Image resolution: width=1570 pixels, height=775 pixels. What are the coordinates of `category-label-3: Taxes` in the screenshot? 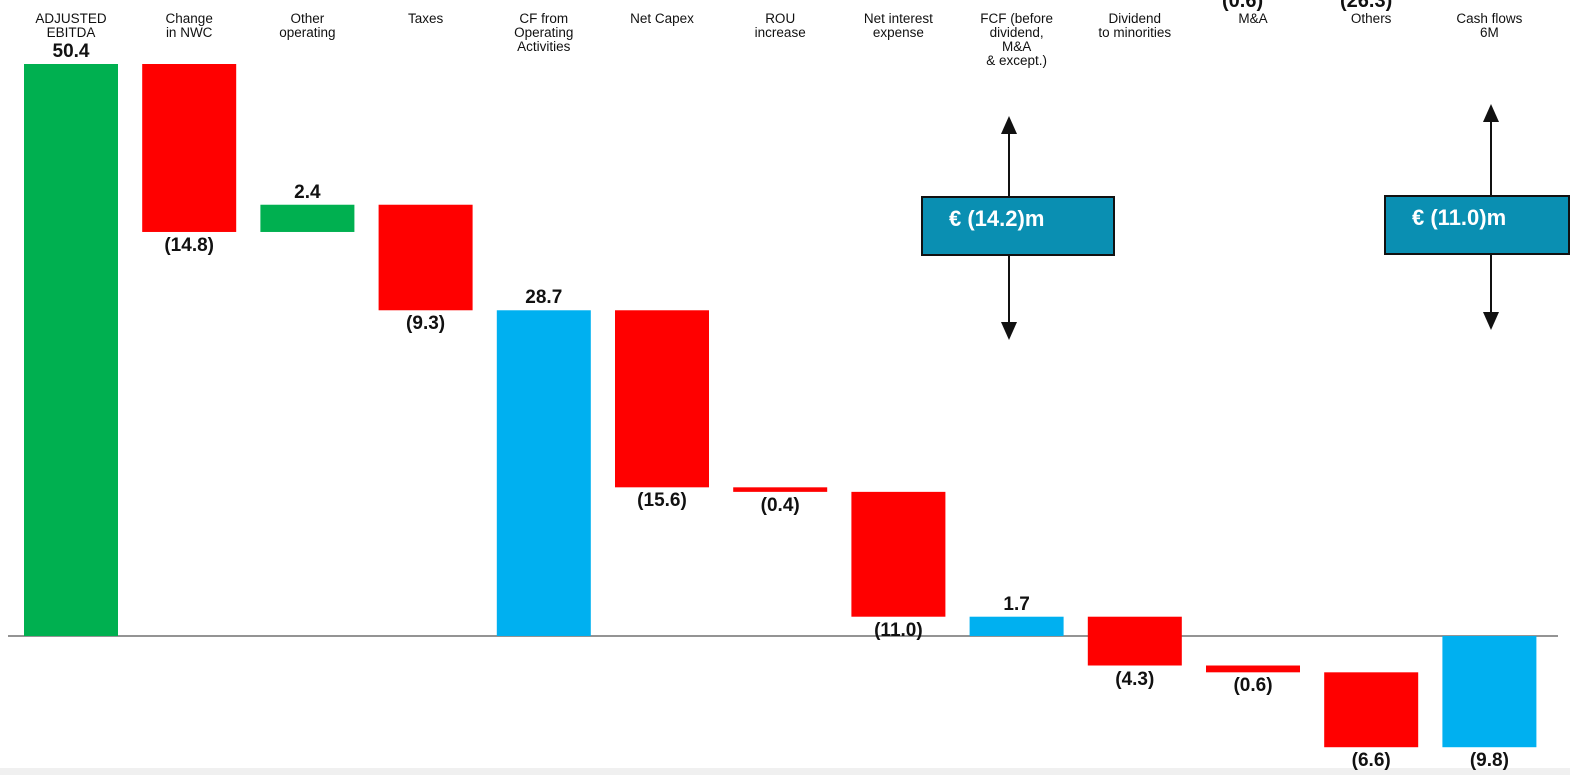 It's located at (425, 18).